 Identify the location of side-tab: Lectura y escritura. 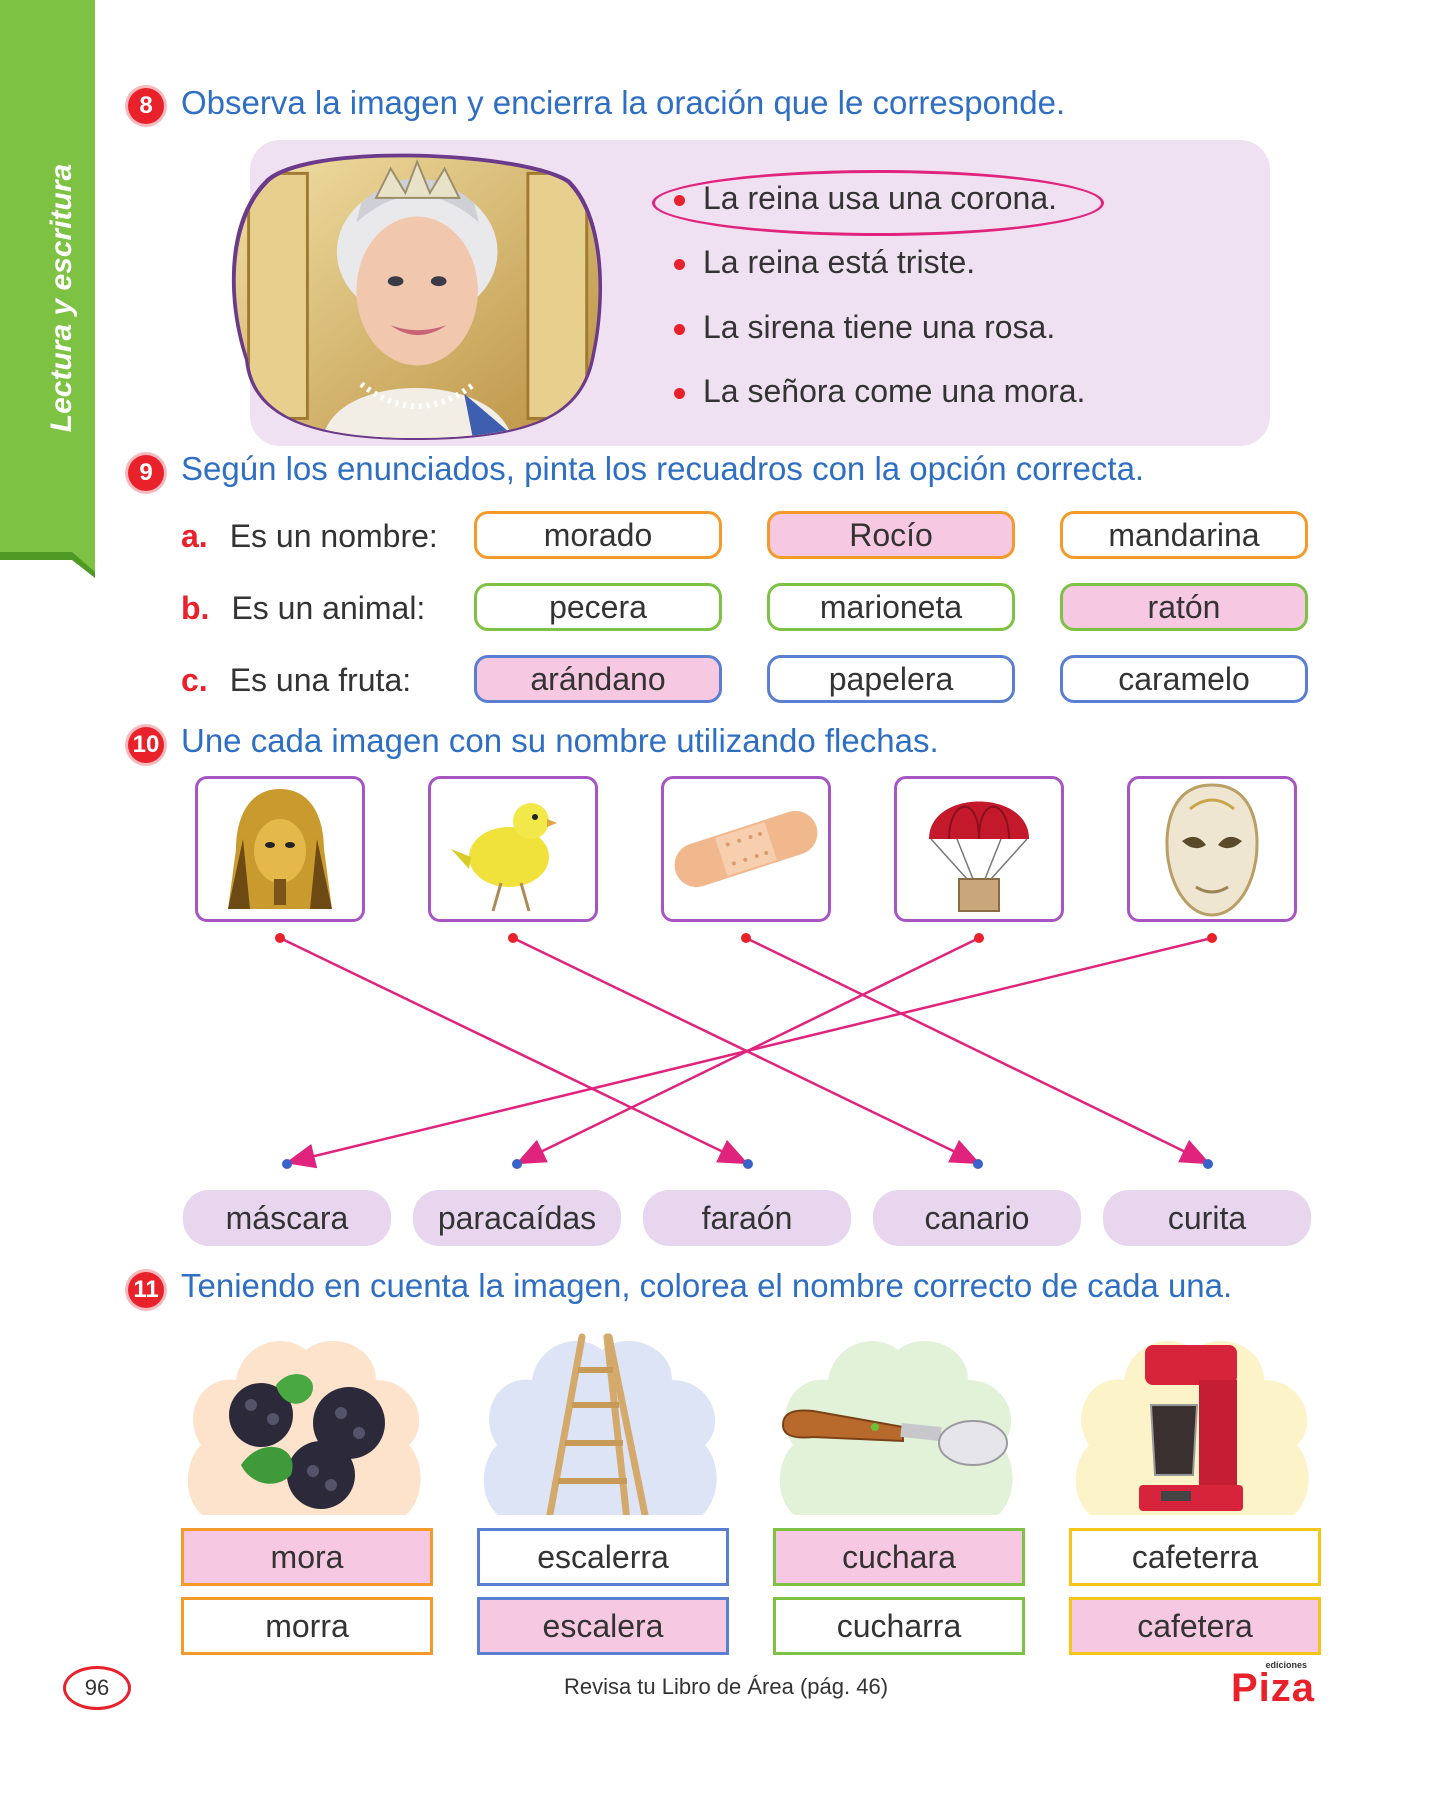
(47, 290).